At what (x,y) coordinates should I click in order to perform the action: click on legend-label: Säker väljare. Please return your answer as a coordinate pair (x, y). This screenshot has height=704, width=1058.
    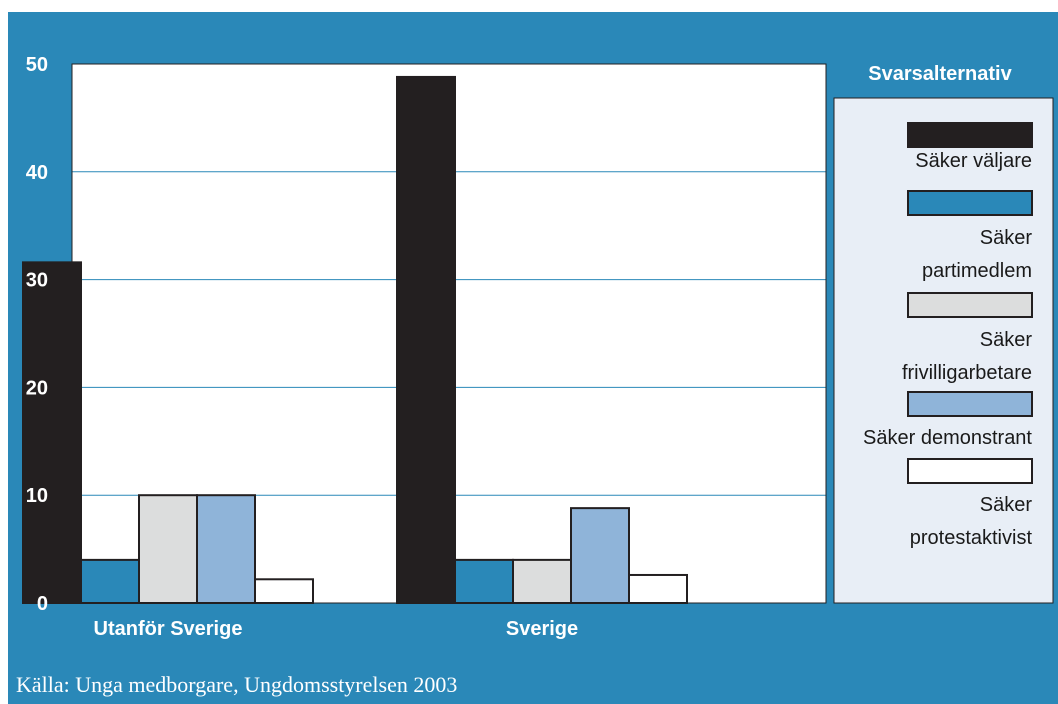
    Looking at the image, I should click on (973, 161).